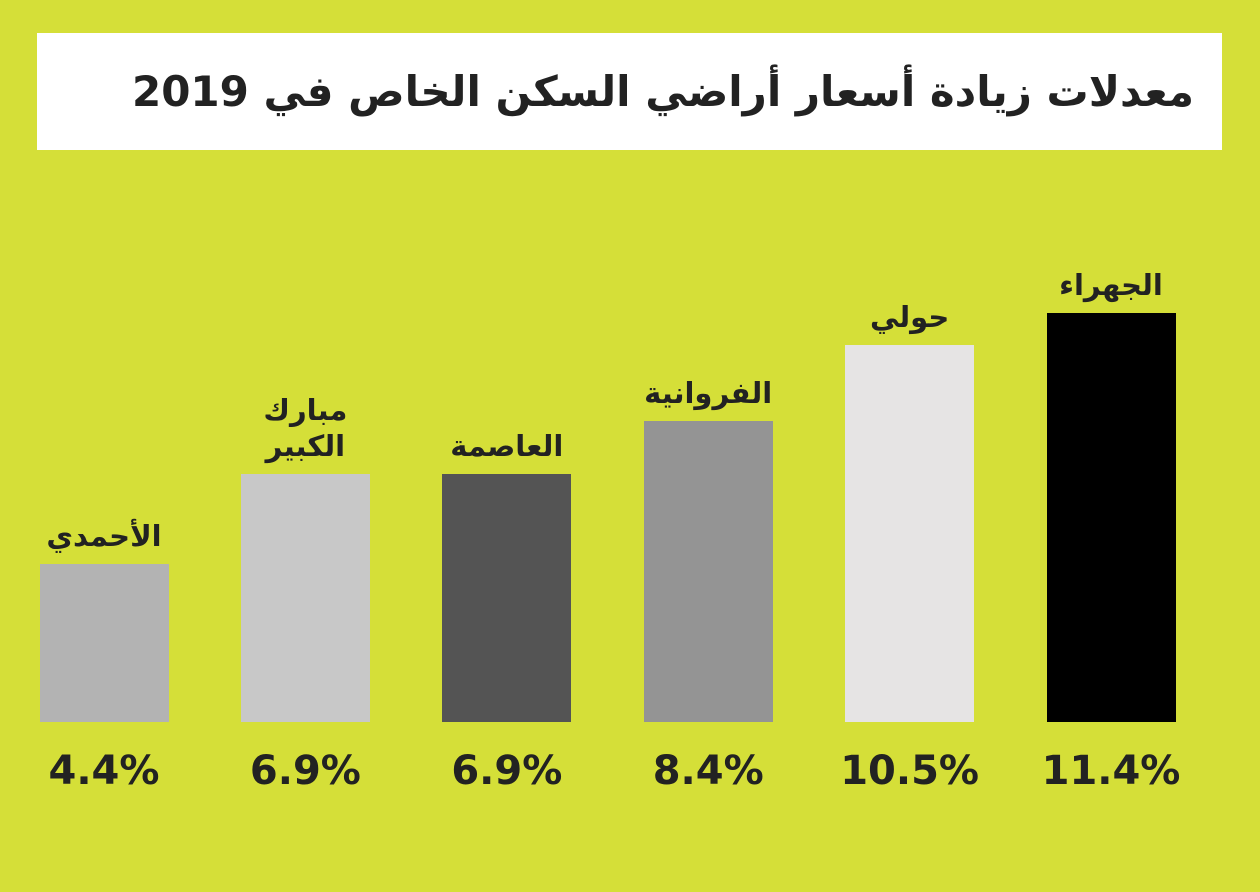  I want to click on category-text: حولي, so click(909, 317).